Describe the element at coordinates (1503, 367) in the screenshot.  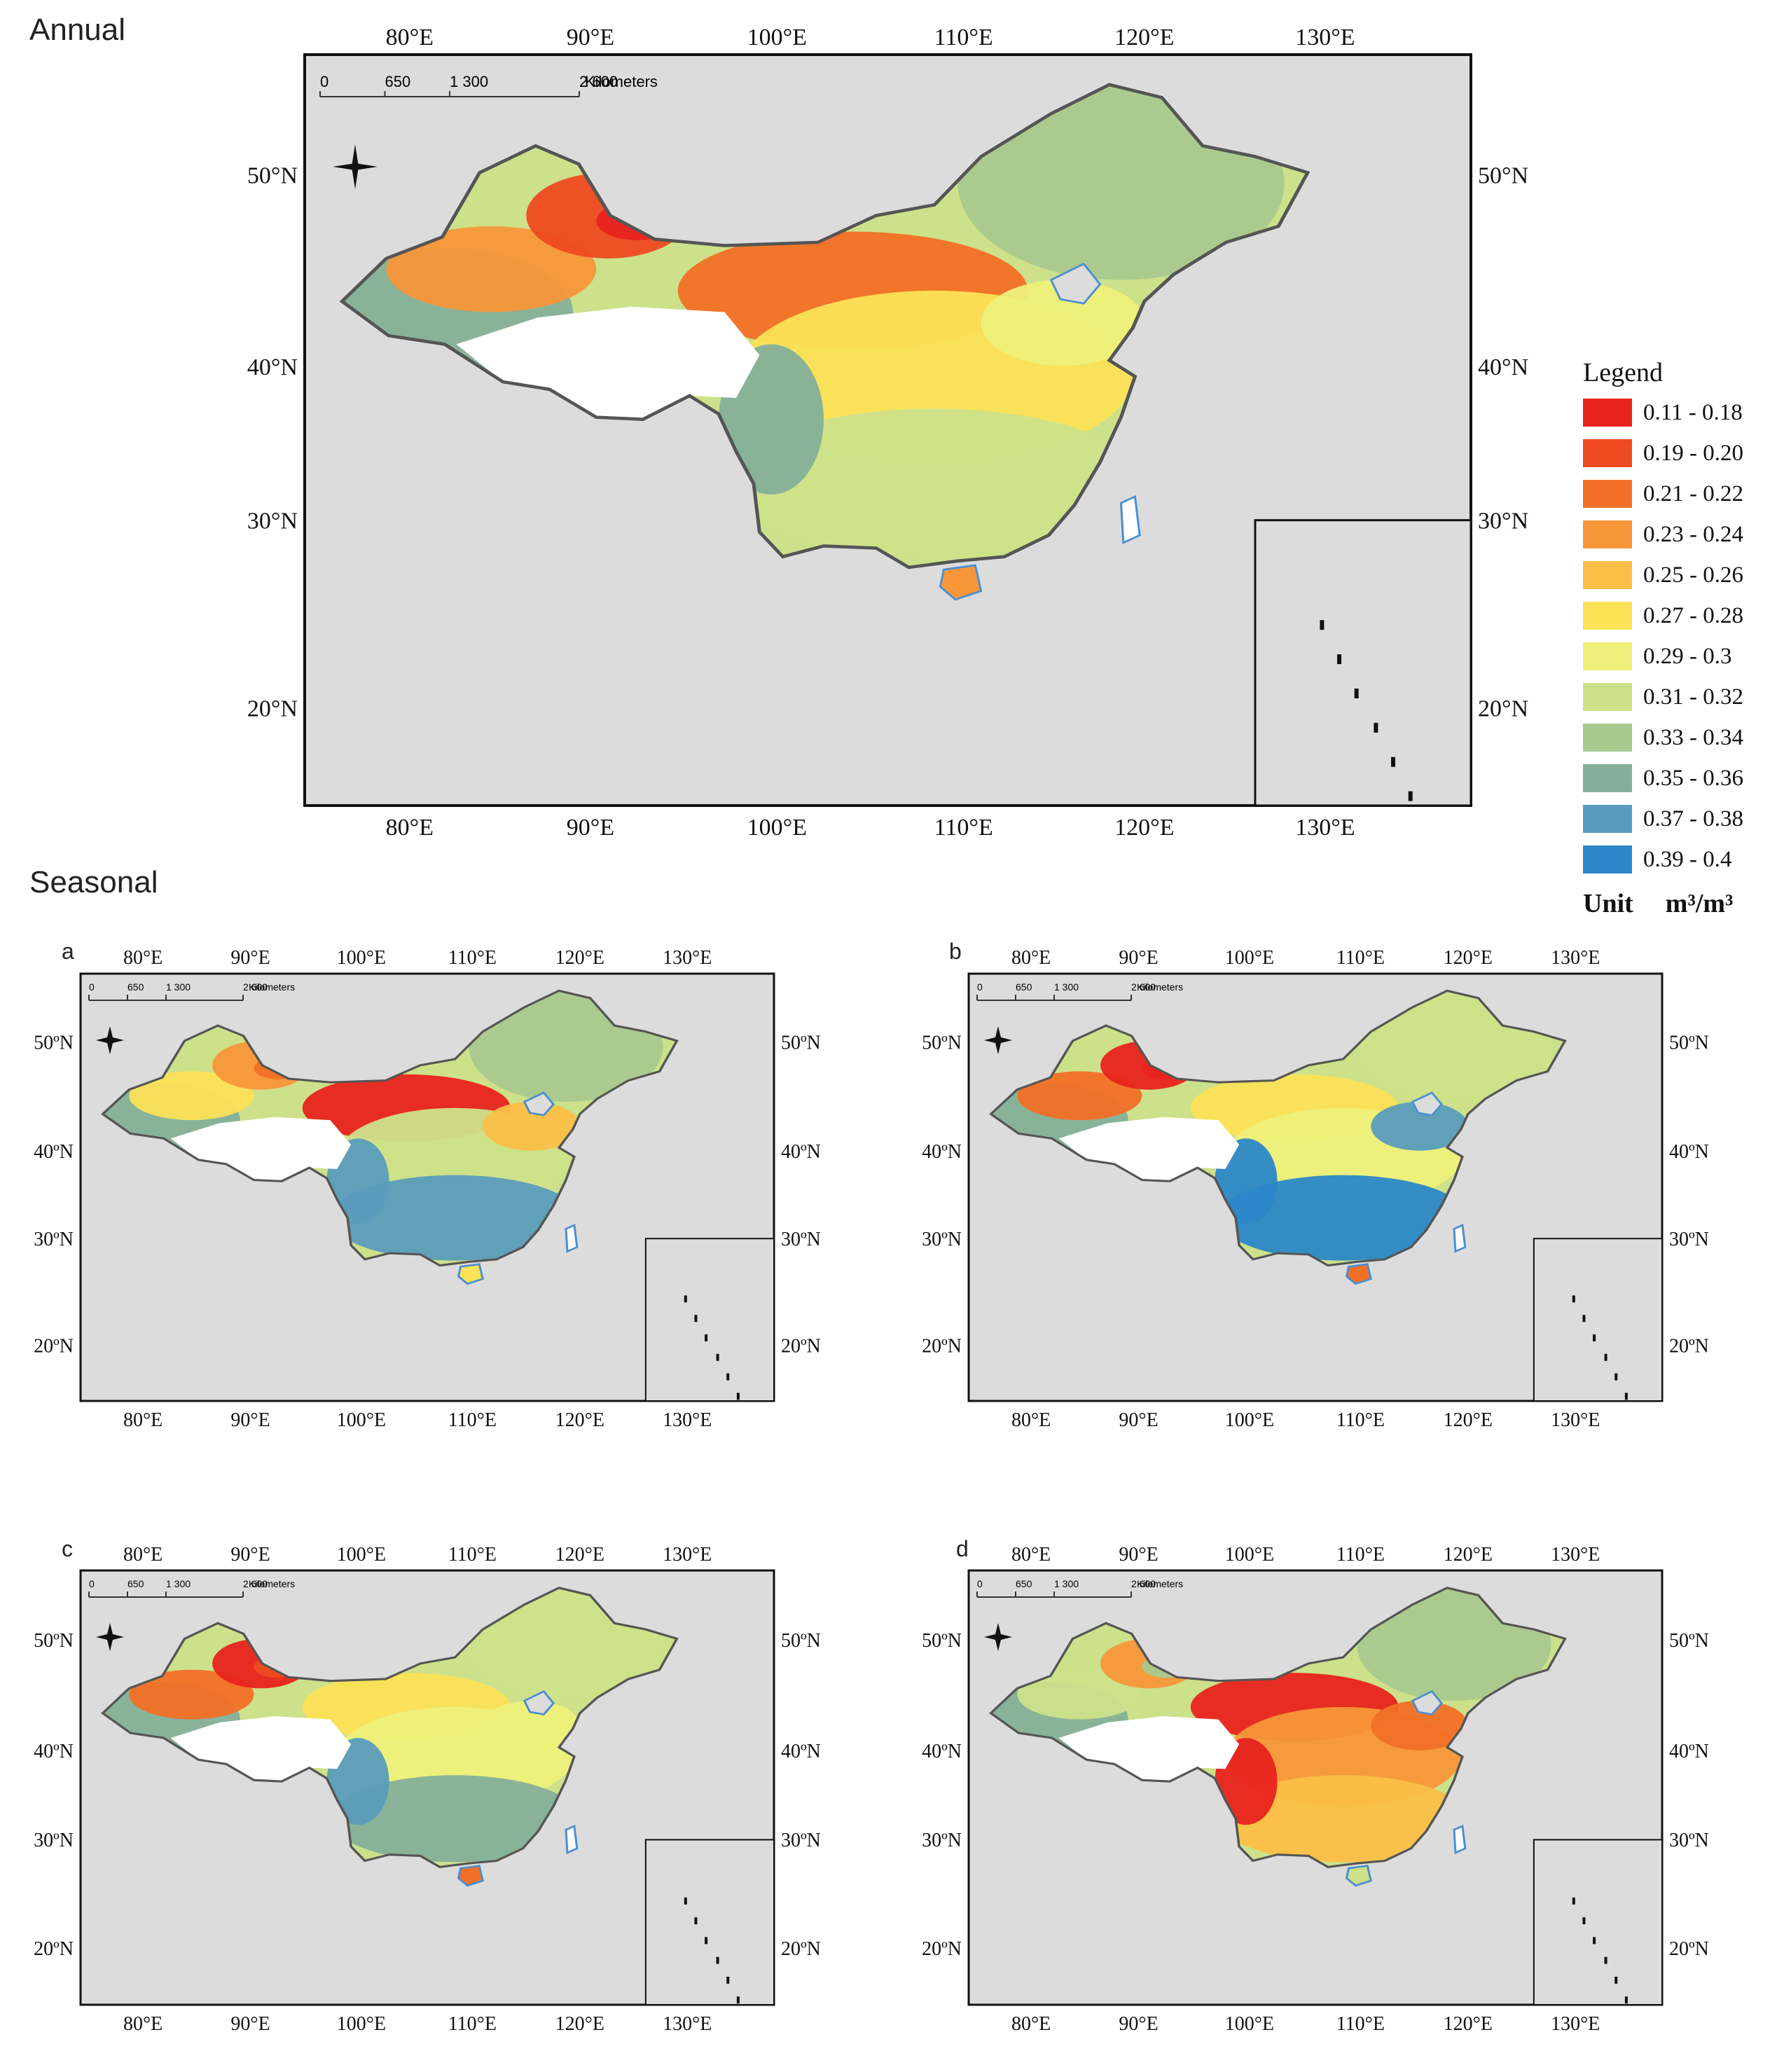
I see `lat-label-right: 40°N` at that location.